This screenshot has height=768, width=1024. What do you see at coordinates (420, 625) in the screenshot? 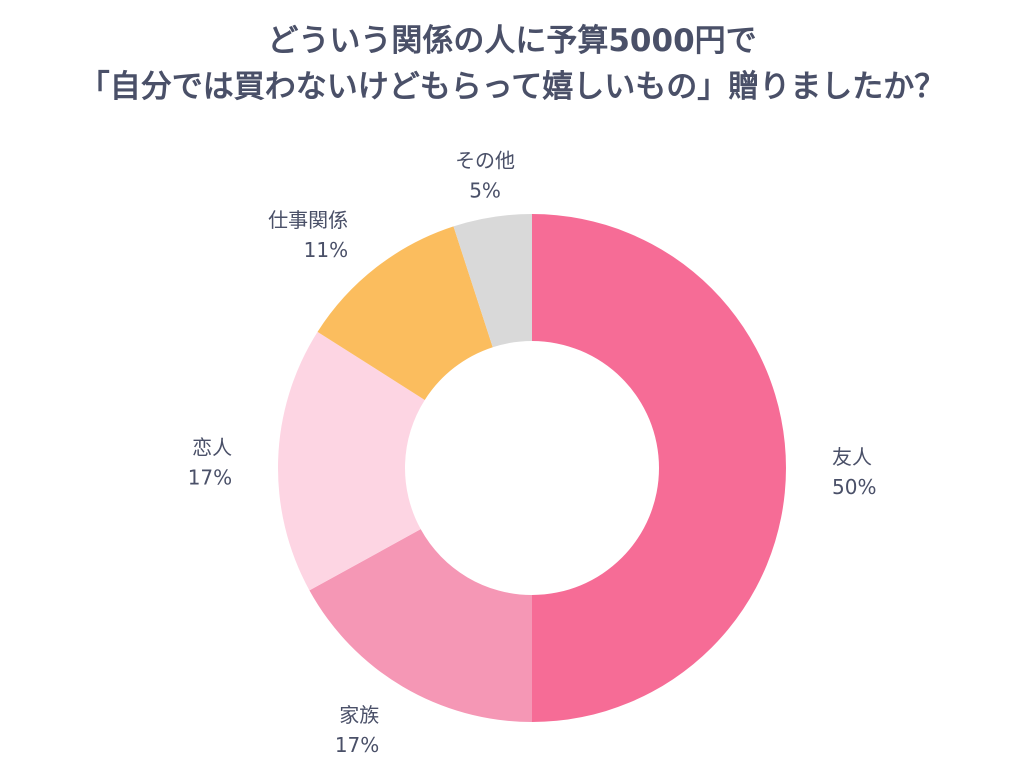
I see `slice-family` at bounding box center [420, 625].